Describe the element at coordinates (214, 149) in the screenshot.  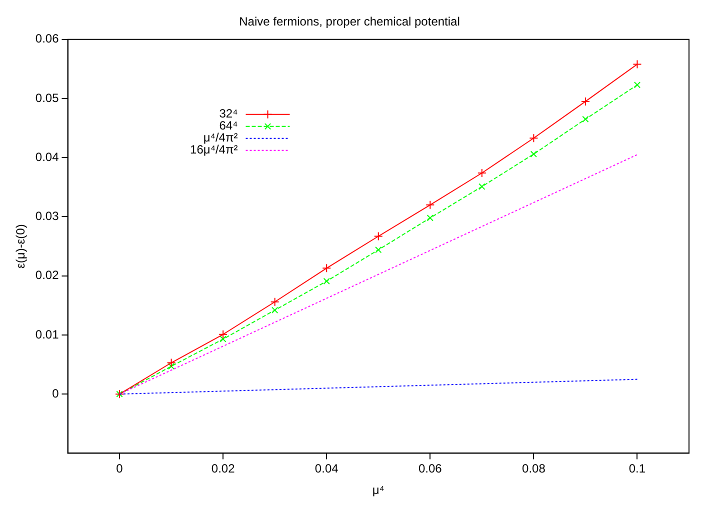
I see `legend-label: 16μ⁴/4π²` at that location.